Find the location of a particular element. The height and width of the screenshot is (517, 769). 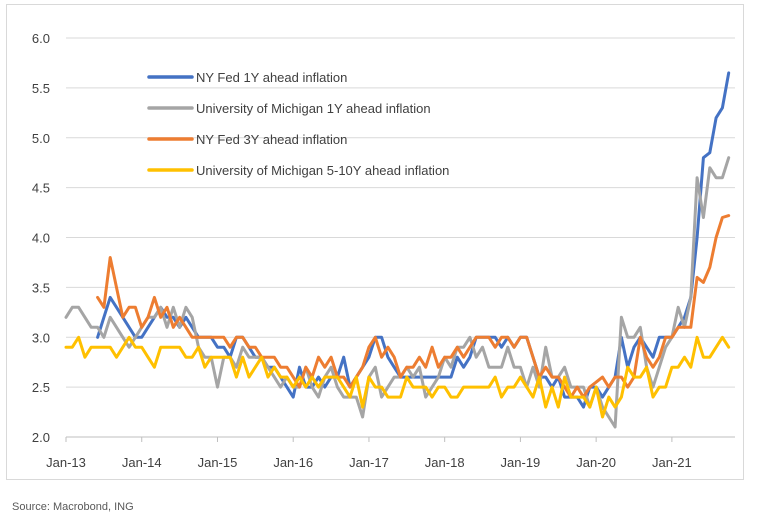

x-tick-label: Jan-18 is located at coordinates (445, 462).